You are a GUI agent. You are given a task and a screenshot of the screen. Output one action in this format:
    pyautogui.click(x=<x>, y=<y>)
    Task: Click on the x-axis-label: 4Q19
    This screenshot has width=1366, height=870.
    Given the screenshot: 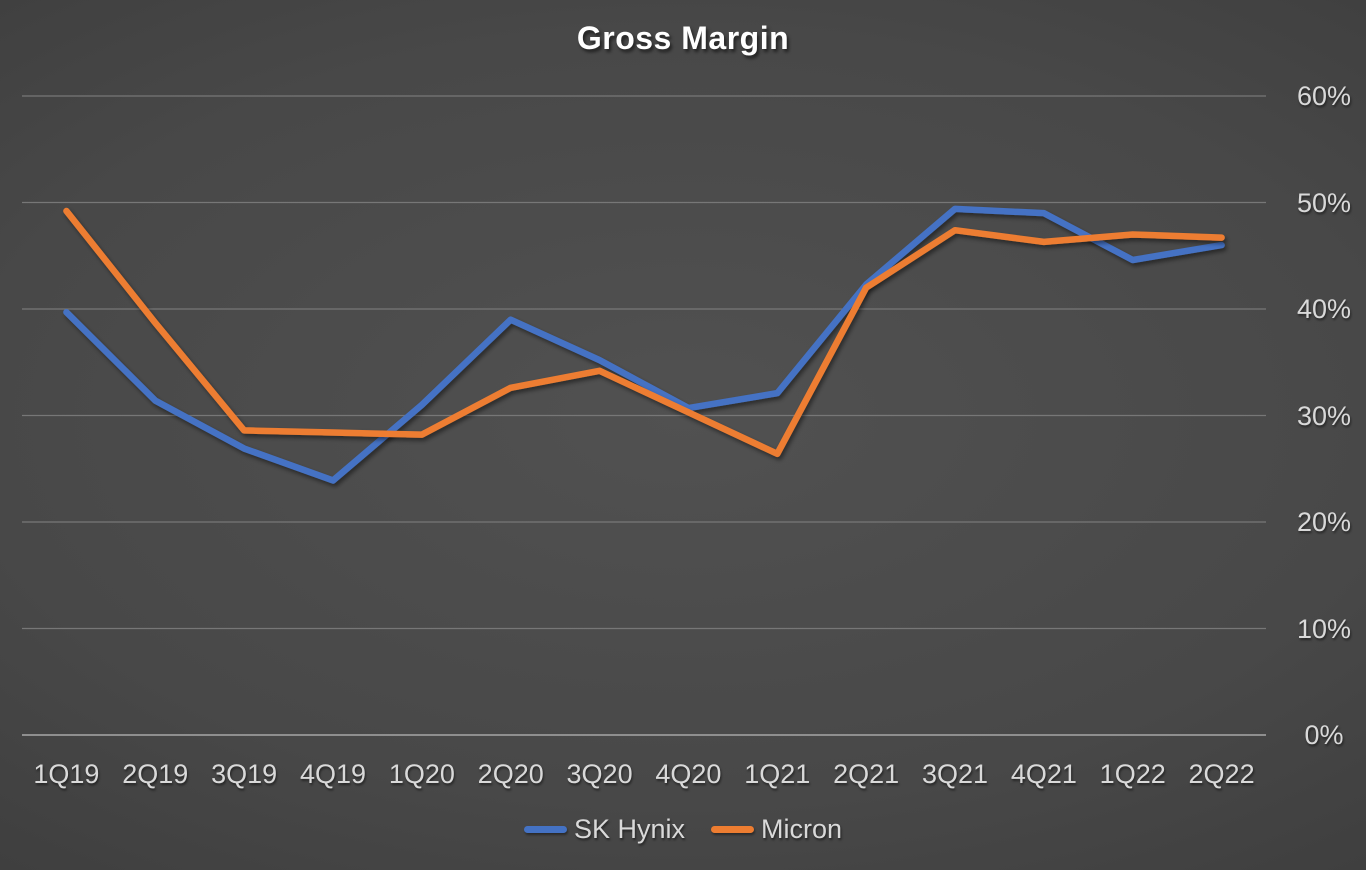 What is the action you would take?
    pyautogui.click(x=333, y=774)
    